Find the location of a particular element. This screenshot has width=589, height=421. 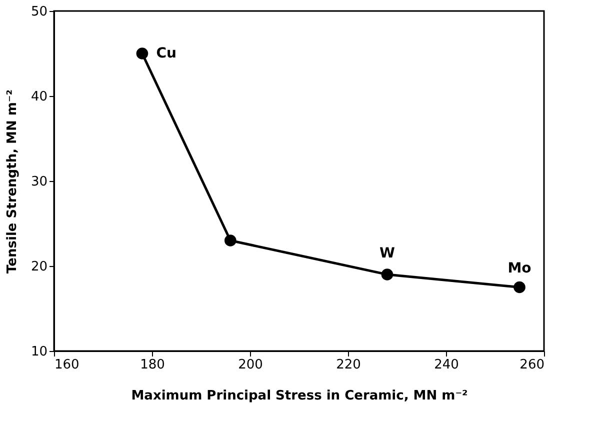

x-tick-label: 180 is located at coordinates (152, 365).